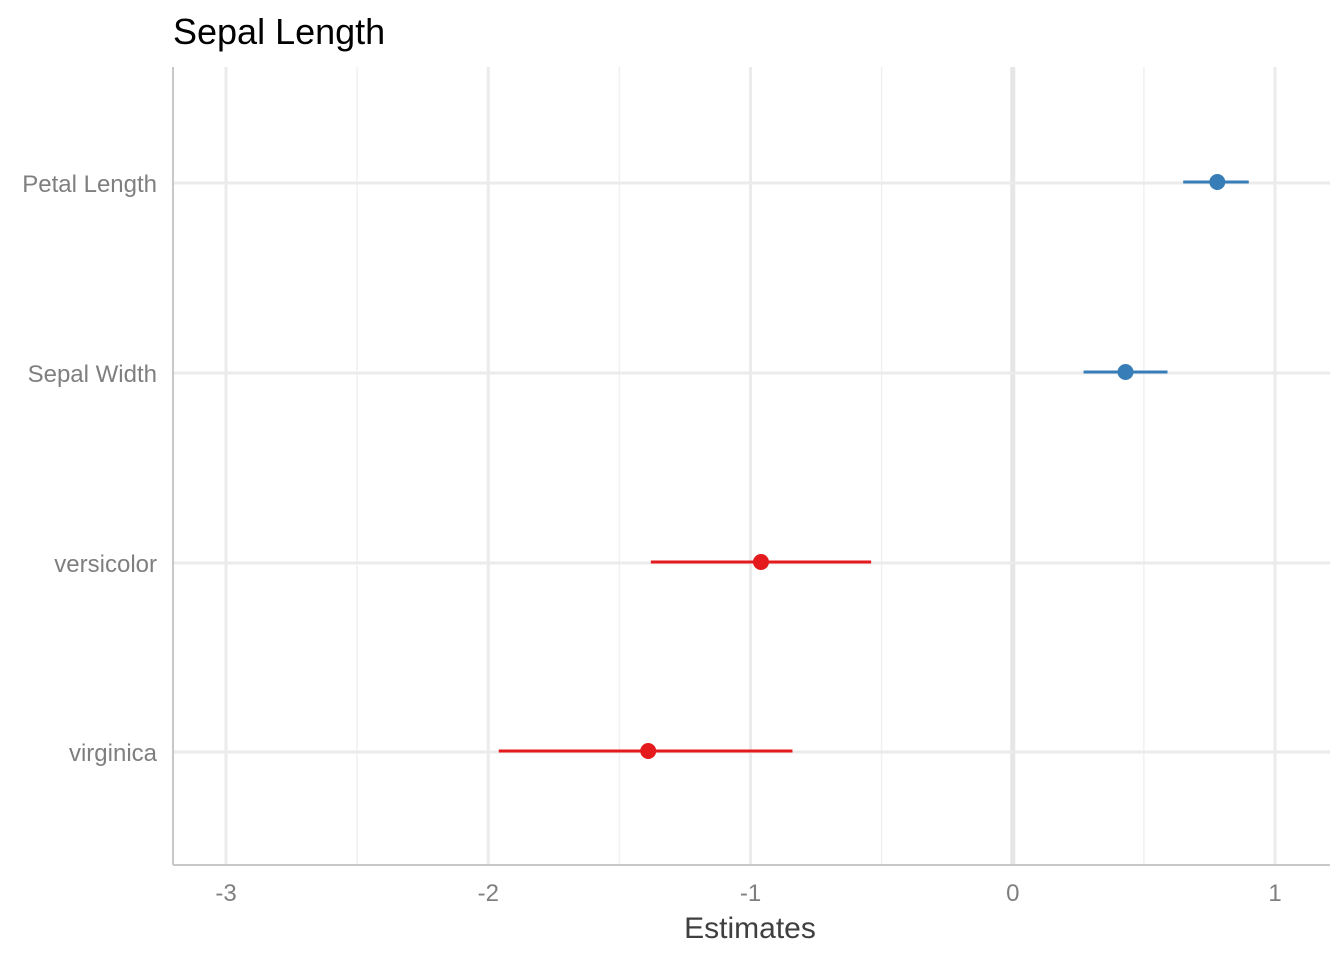  What do you see at coordinates (279, 31) in the screenshot?
I see `chart-title: Sepal Length` at bounding box center [279, 31].